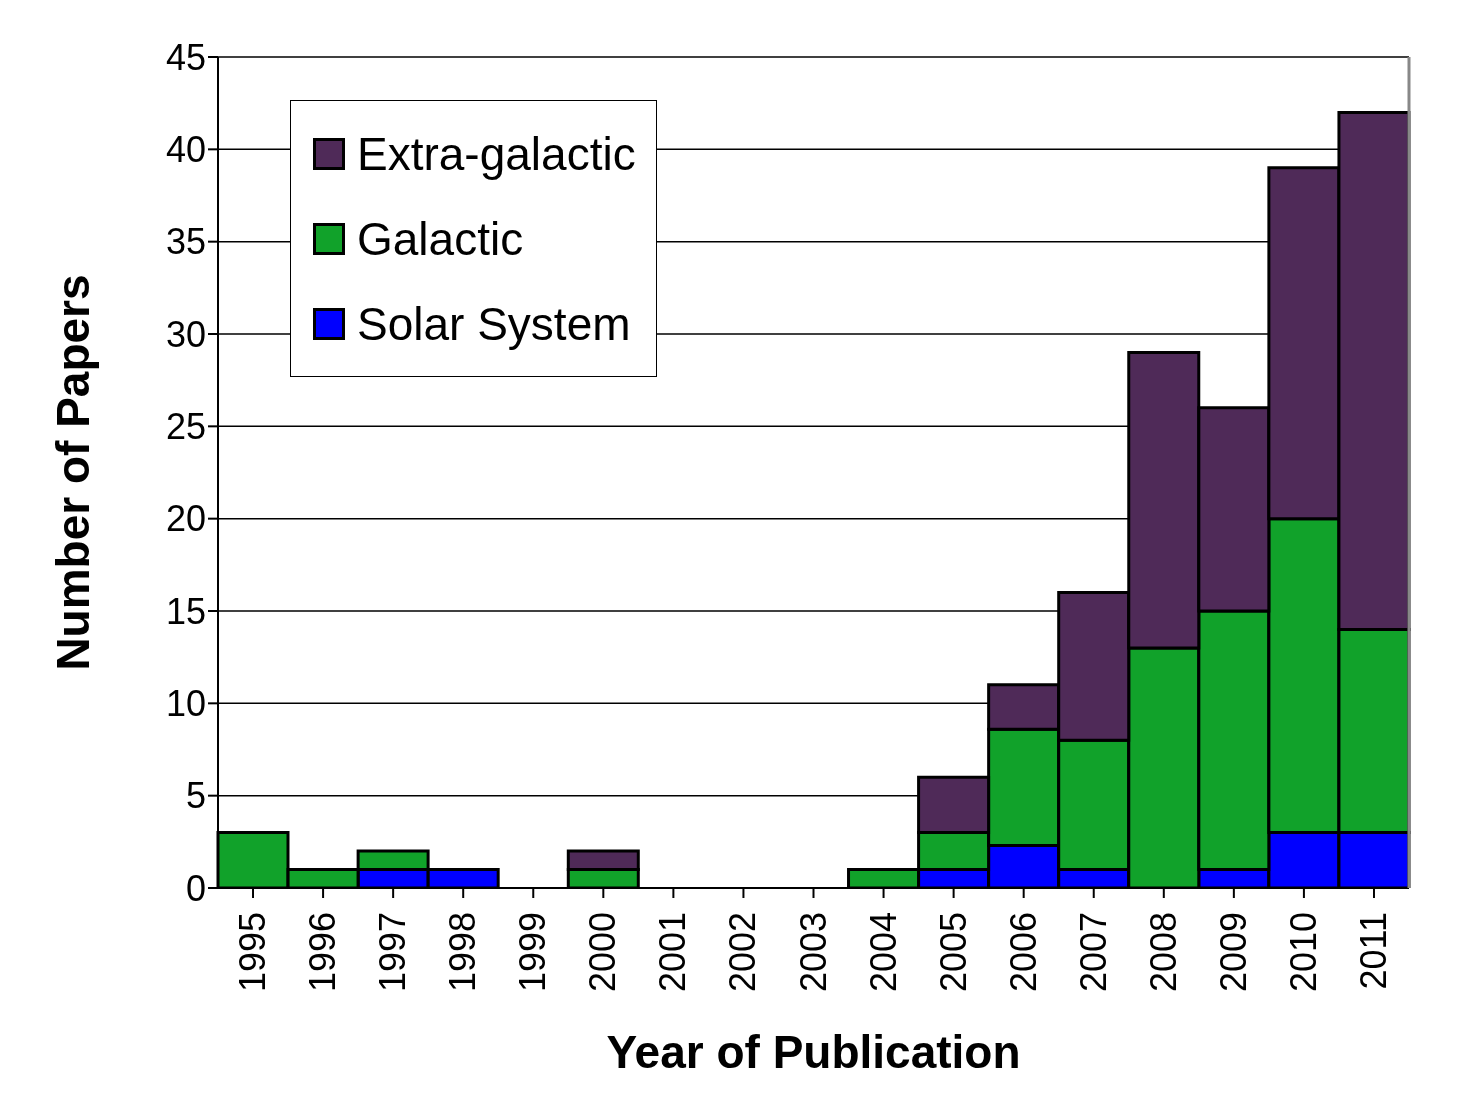 This screenshot has height=1094, width=1475. What do you see at coordinates (1163, 952) in the screenshot?
I see `x-tick-label: 2008` at bounding box center [1163, 952].